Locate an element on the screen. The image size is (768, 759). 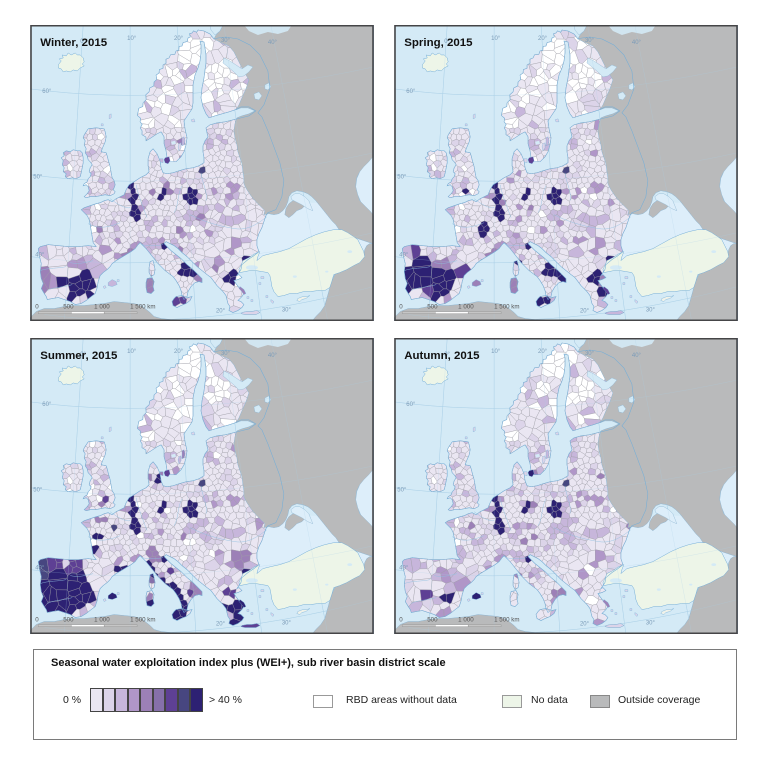
svg-text: Summer, 2015 is located at coordinates (79, 356).